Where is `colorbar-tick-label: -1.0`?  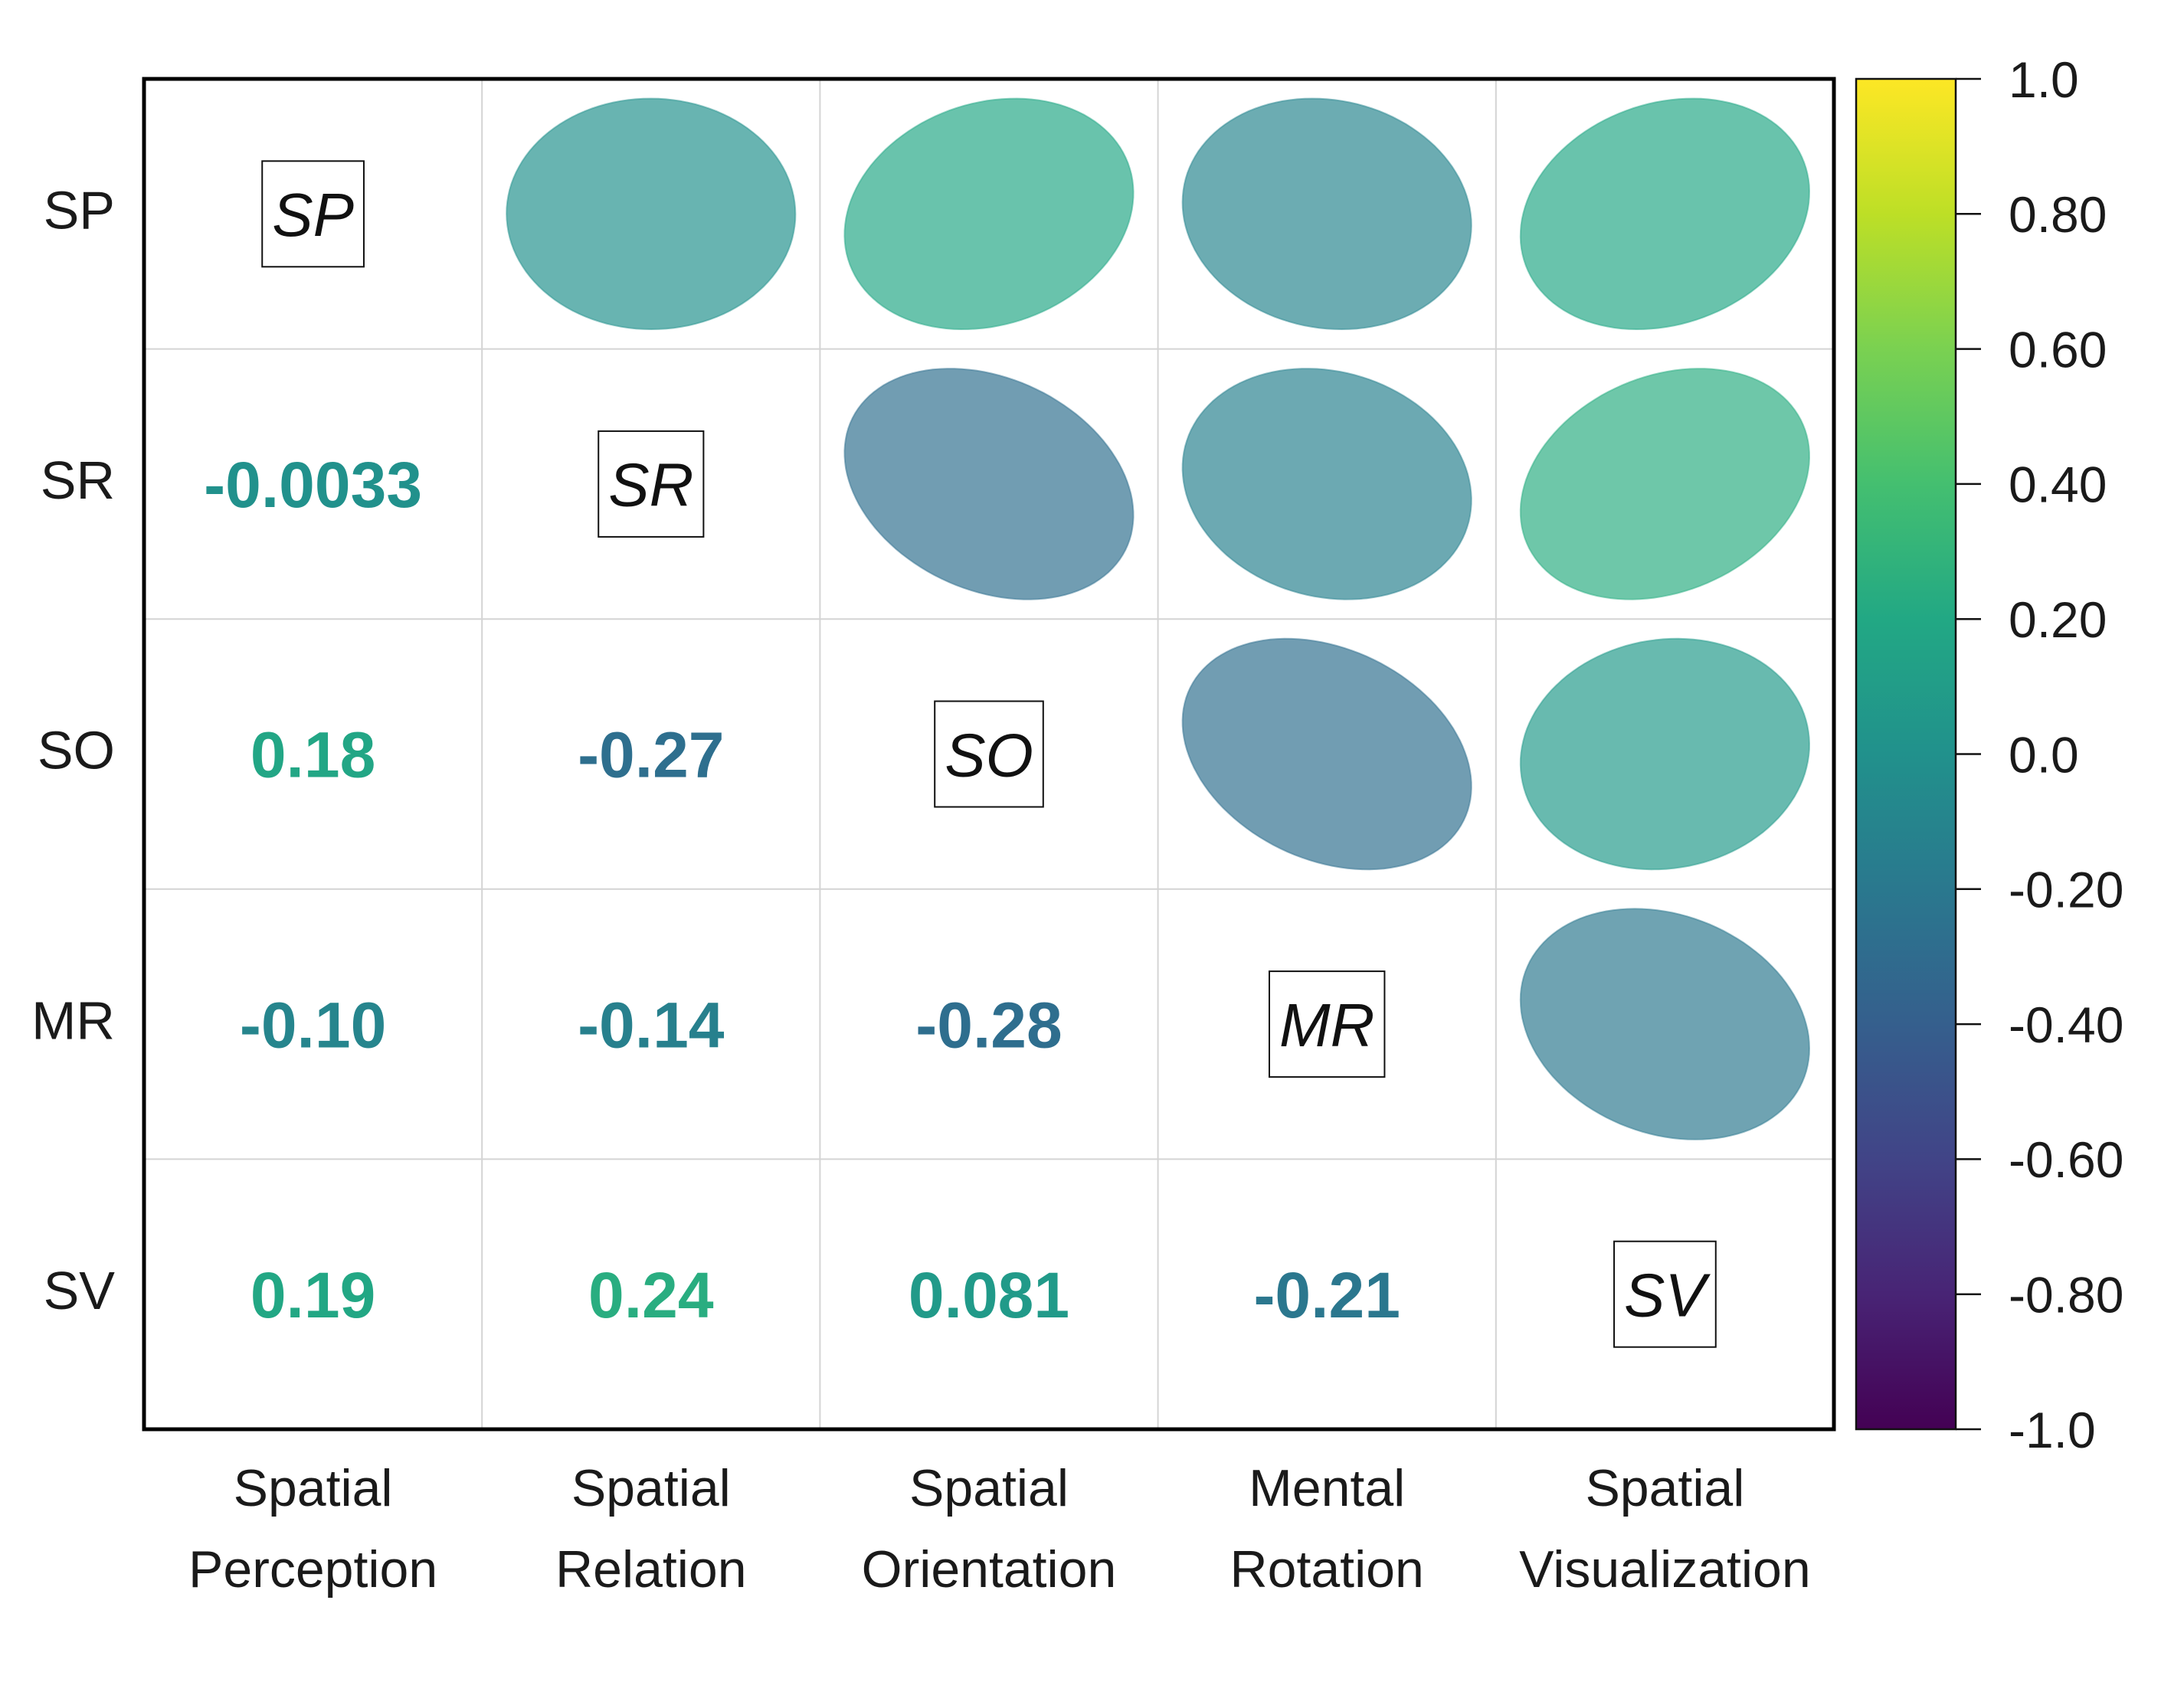 colorbar-tick-label: -1.0 is located at coordinates (2052, 1430).